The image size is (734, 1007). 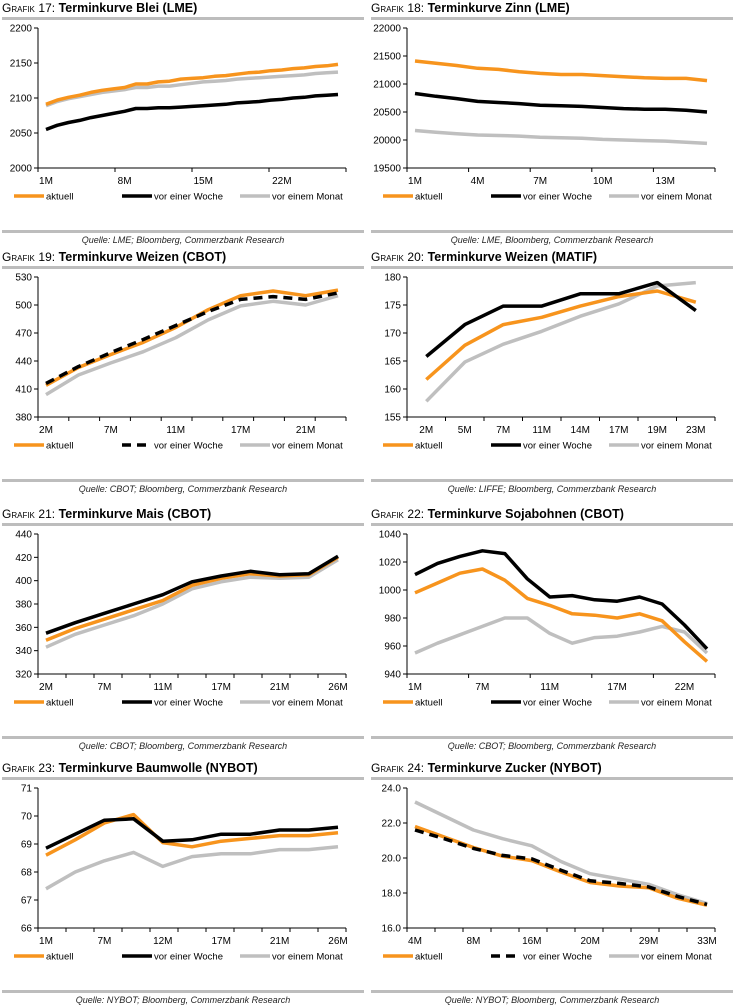 What do you see at coordinates (415, 514) in the screenshot?
I see `chart-title-number: 22:` at bounding box center [415, 514].